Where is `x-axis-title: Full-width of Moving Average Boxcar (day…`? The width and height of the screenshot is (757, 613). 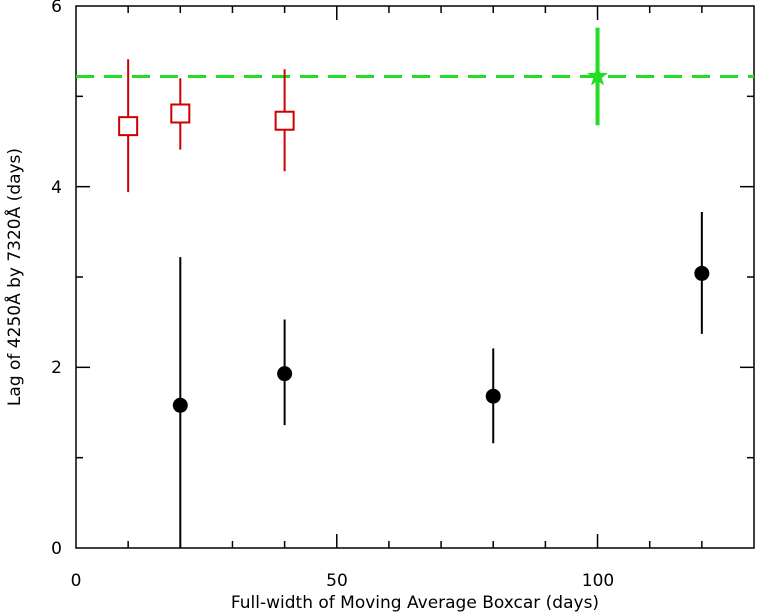
x-axis-title: Full-width of Moving Average Boxcar (day… is located at coordinates (415, 603).